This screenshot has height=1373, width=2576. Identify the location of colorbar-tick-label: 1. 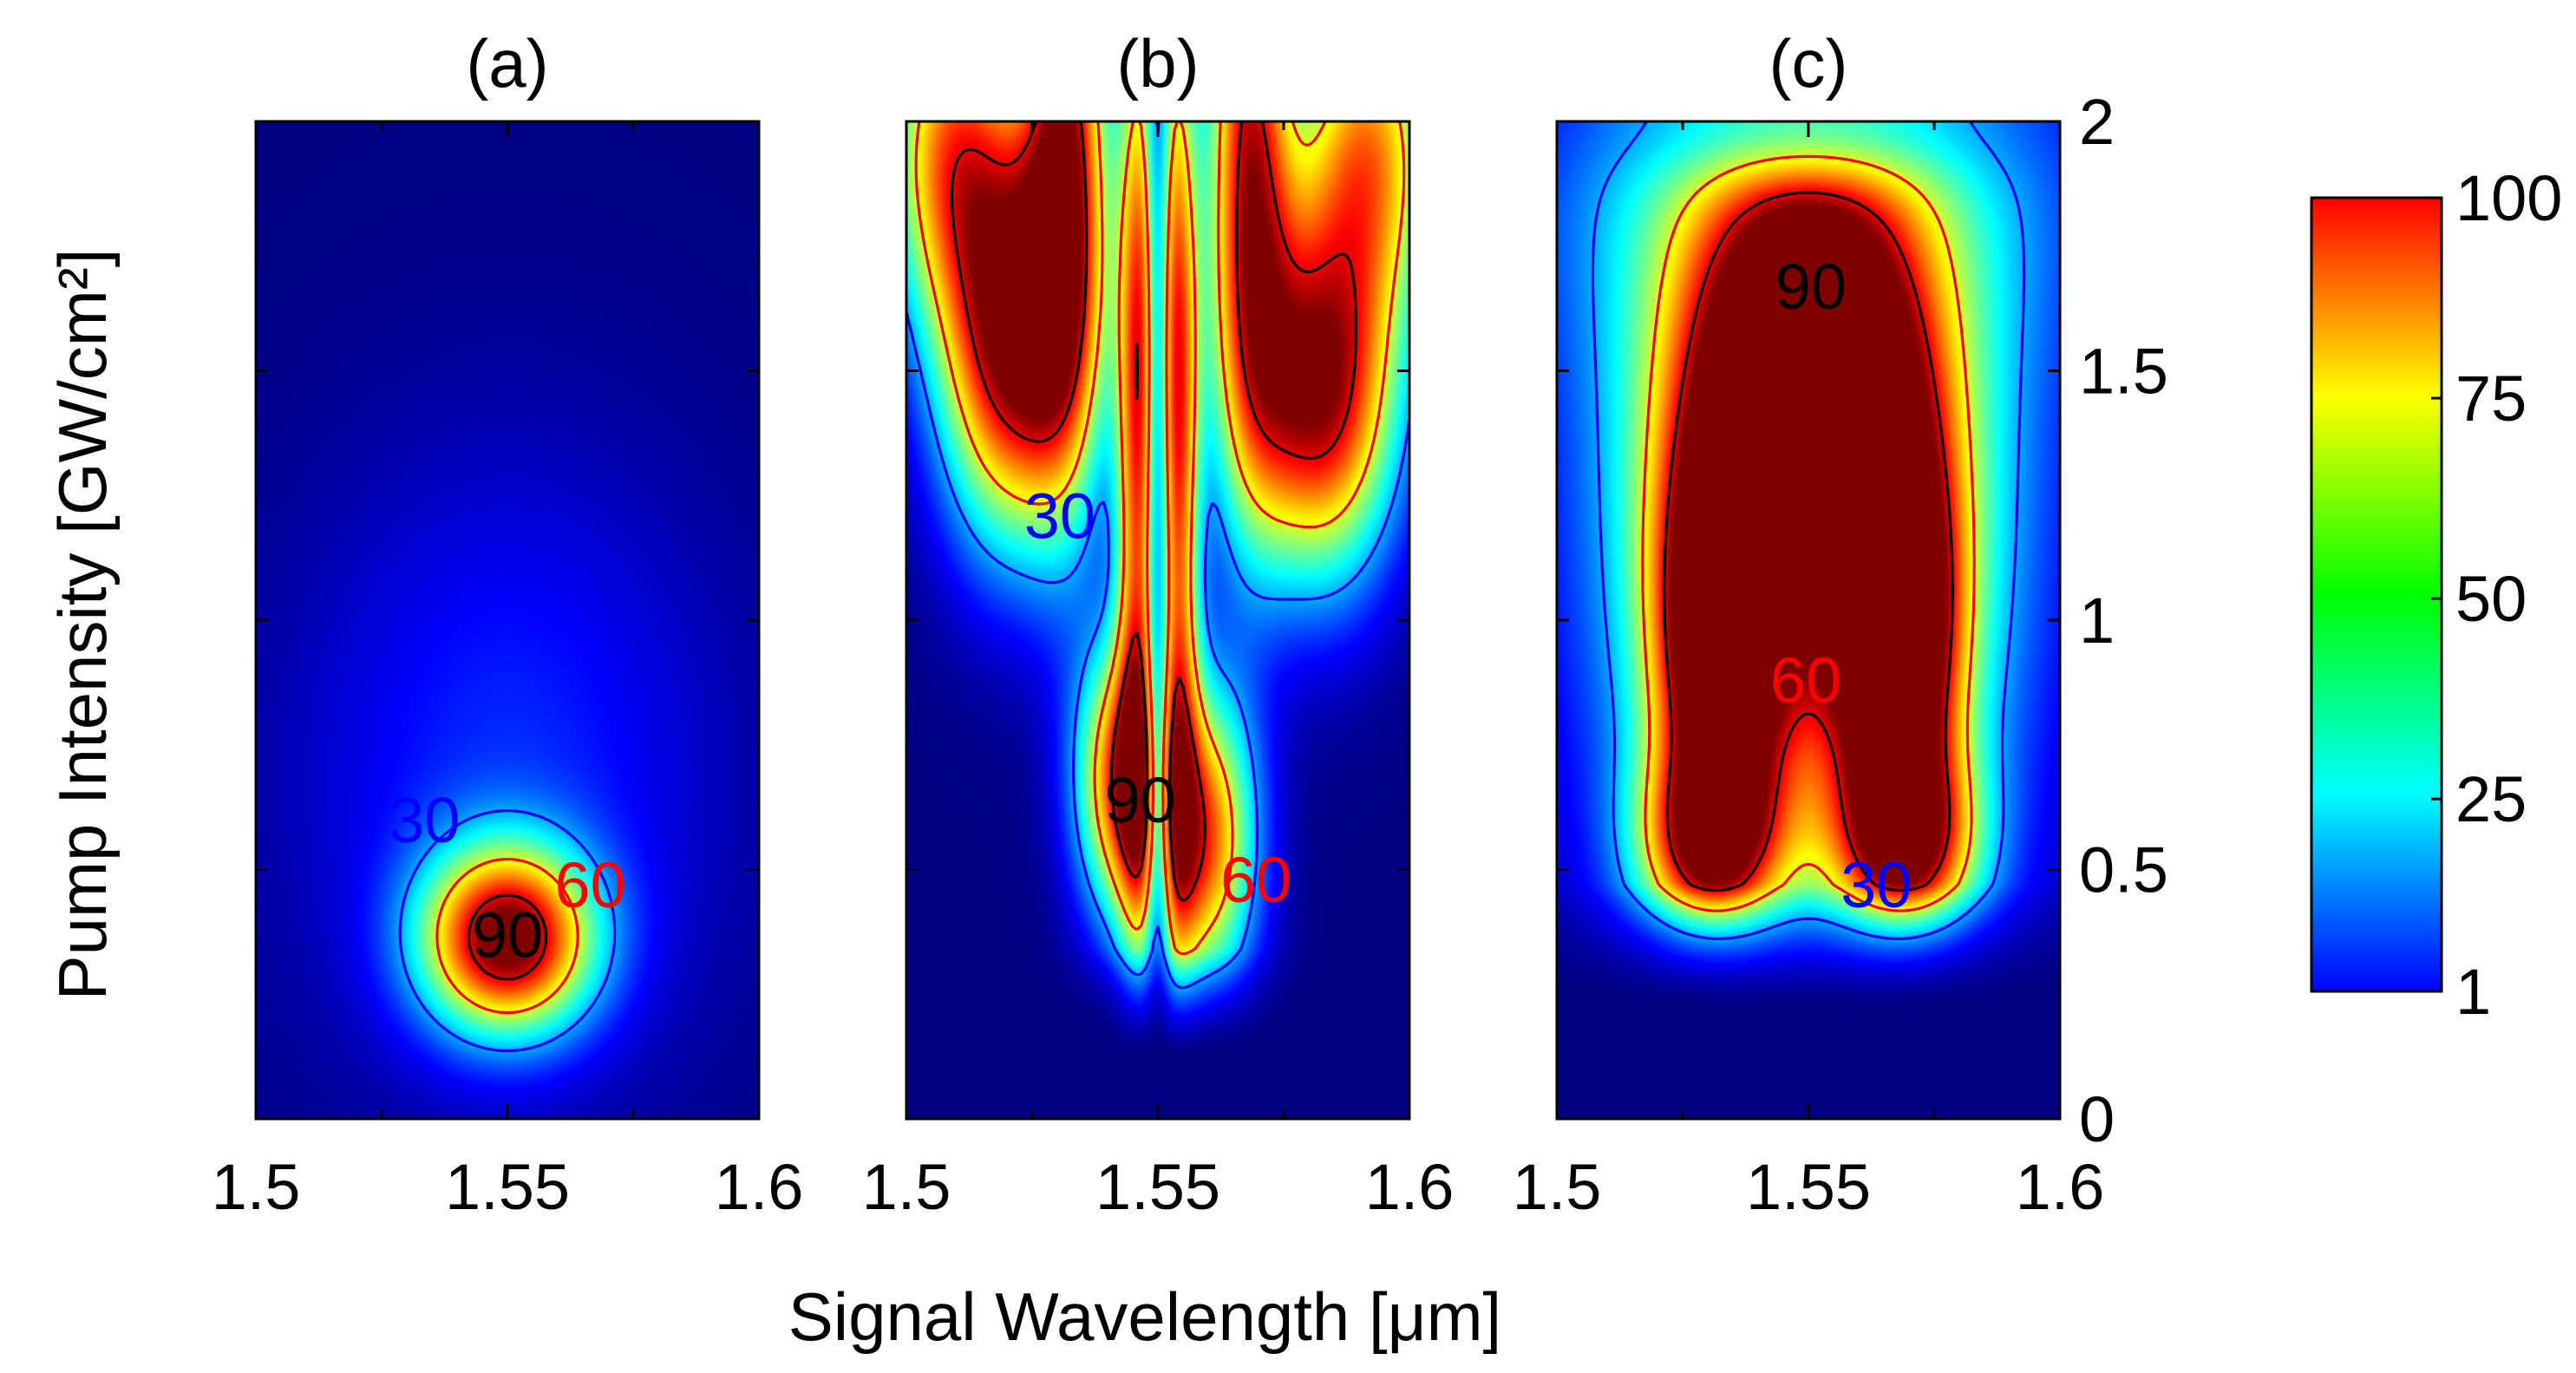
(2473, 992).